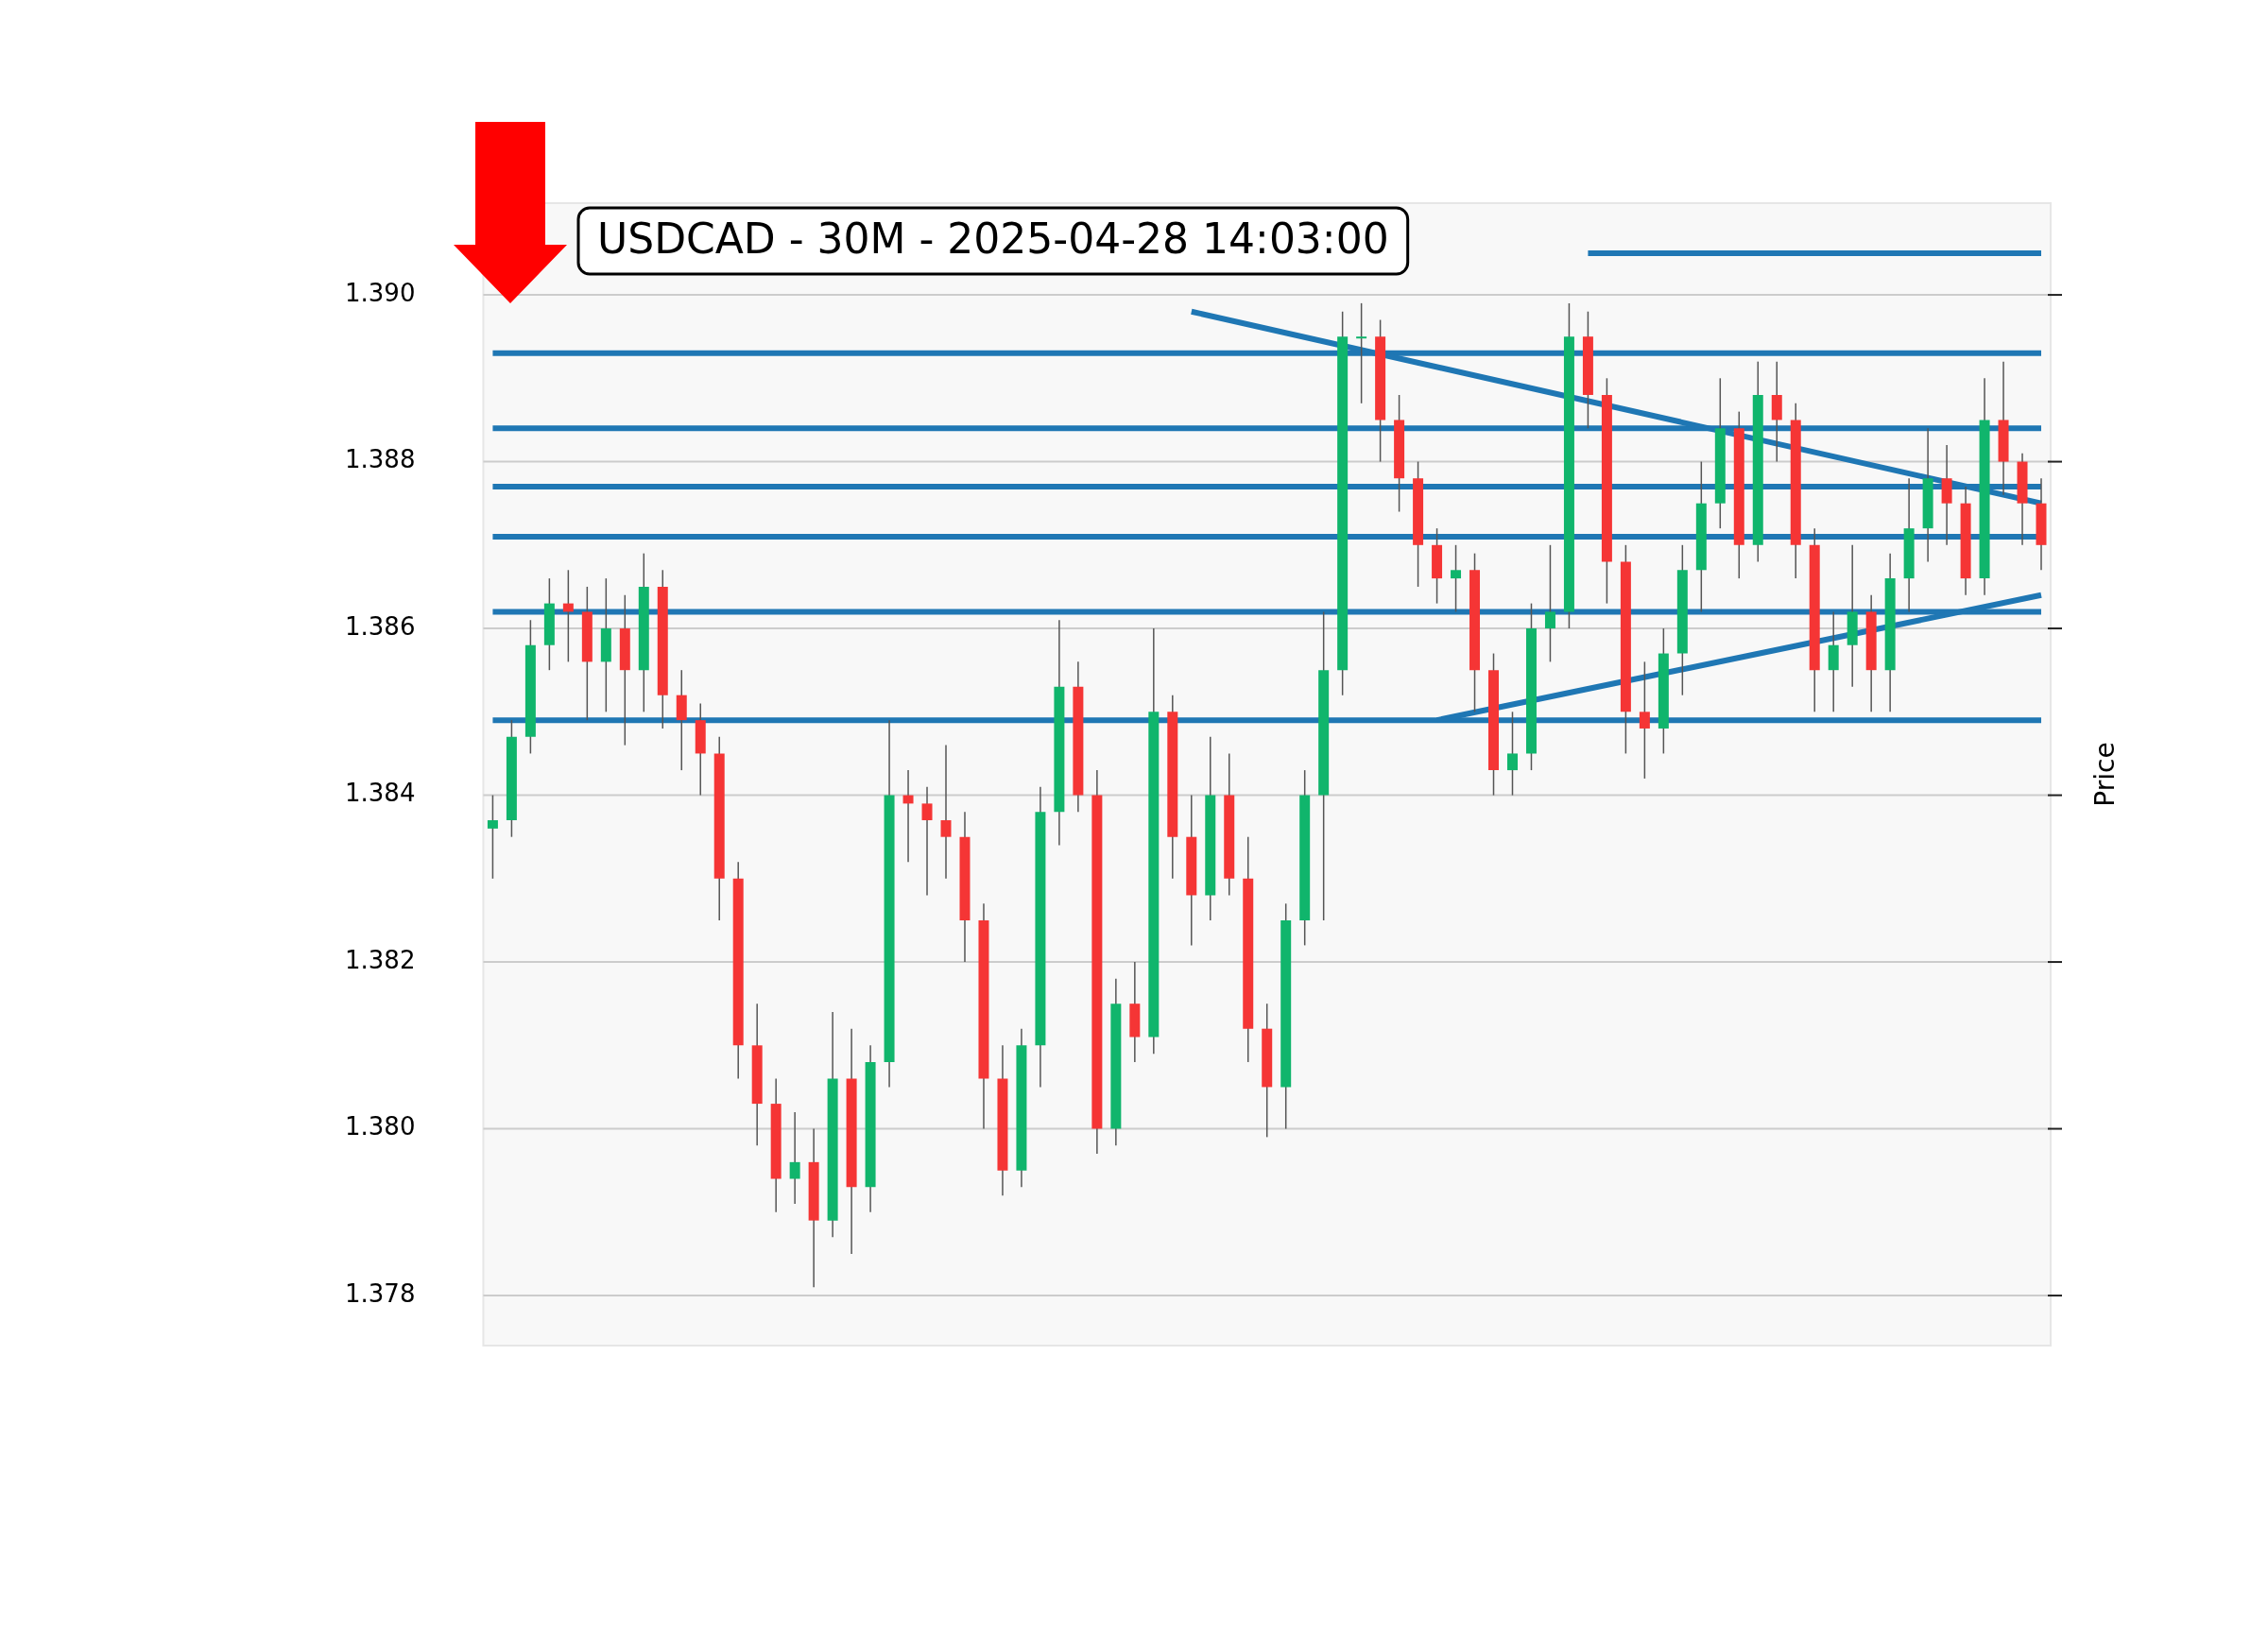 This screenshot has height=1630, width=2268. Describe the element at coordinates (380, 626) in the screenshot. I see `y-tick-label: 1.386` at that location.